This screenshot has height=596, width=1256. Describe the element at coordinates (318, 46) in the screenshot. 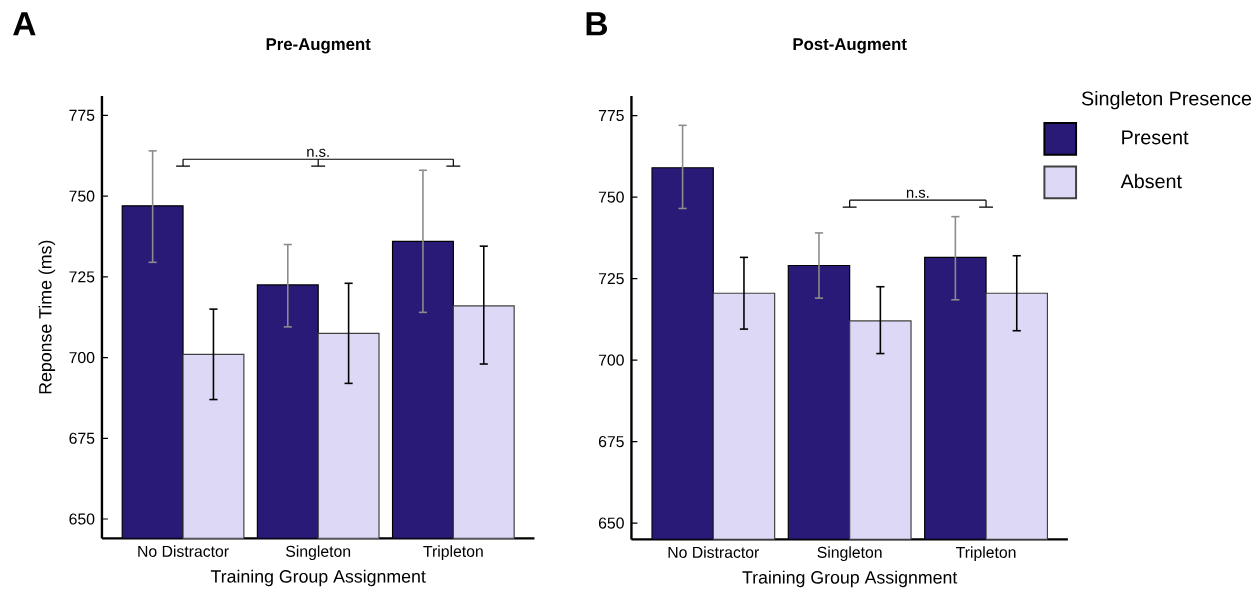

I see `chart-title: Pre-Augment` at that location.